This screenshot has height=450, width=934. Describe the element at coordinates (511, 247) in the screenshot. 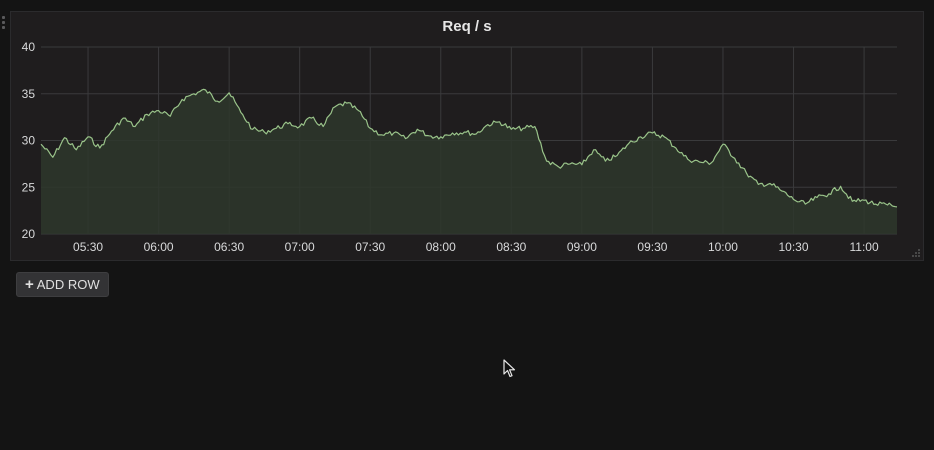

I see `x-tick-label: 08:30` at that location.